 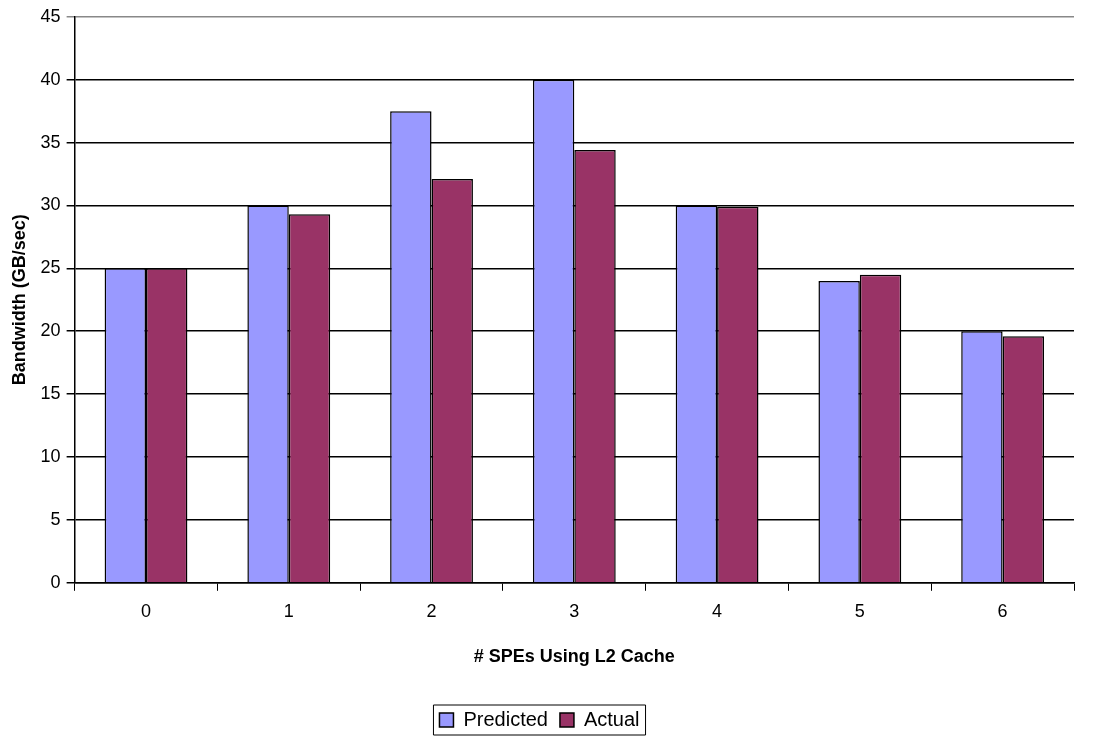 What do you see at coordinates (50, 204) in the screenshot?
I see `y-tick-label: 30` at bounding box center [50, 204].